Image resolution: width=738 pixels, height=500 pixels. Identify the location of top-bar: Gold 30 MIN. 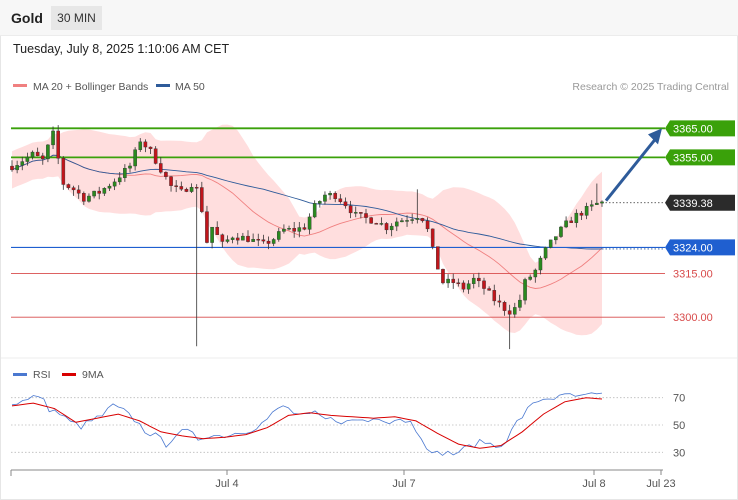
(369, 18).